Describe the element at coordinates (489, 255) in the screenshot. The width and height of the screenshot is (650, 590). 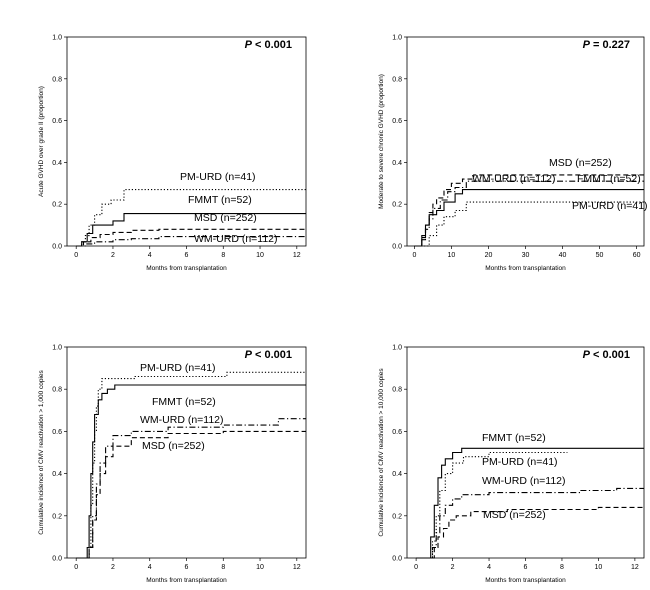
I see `x-tick-label: 20` at that location.